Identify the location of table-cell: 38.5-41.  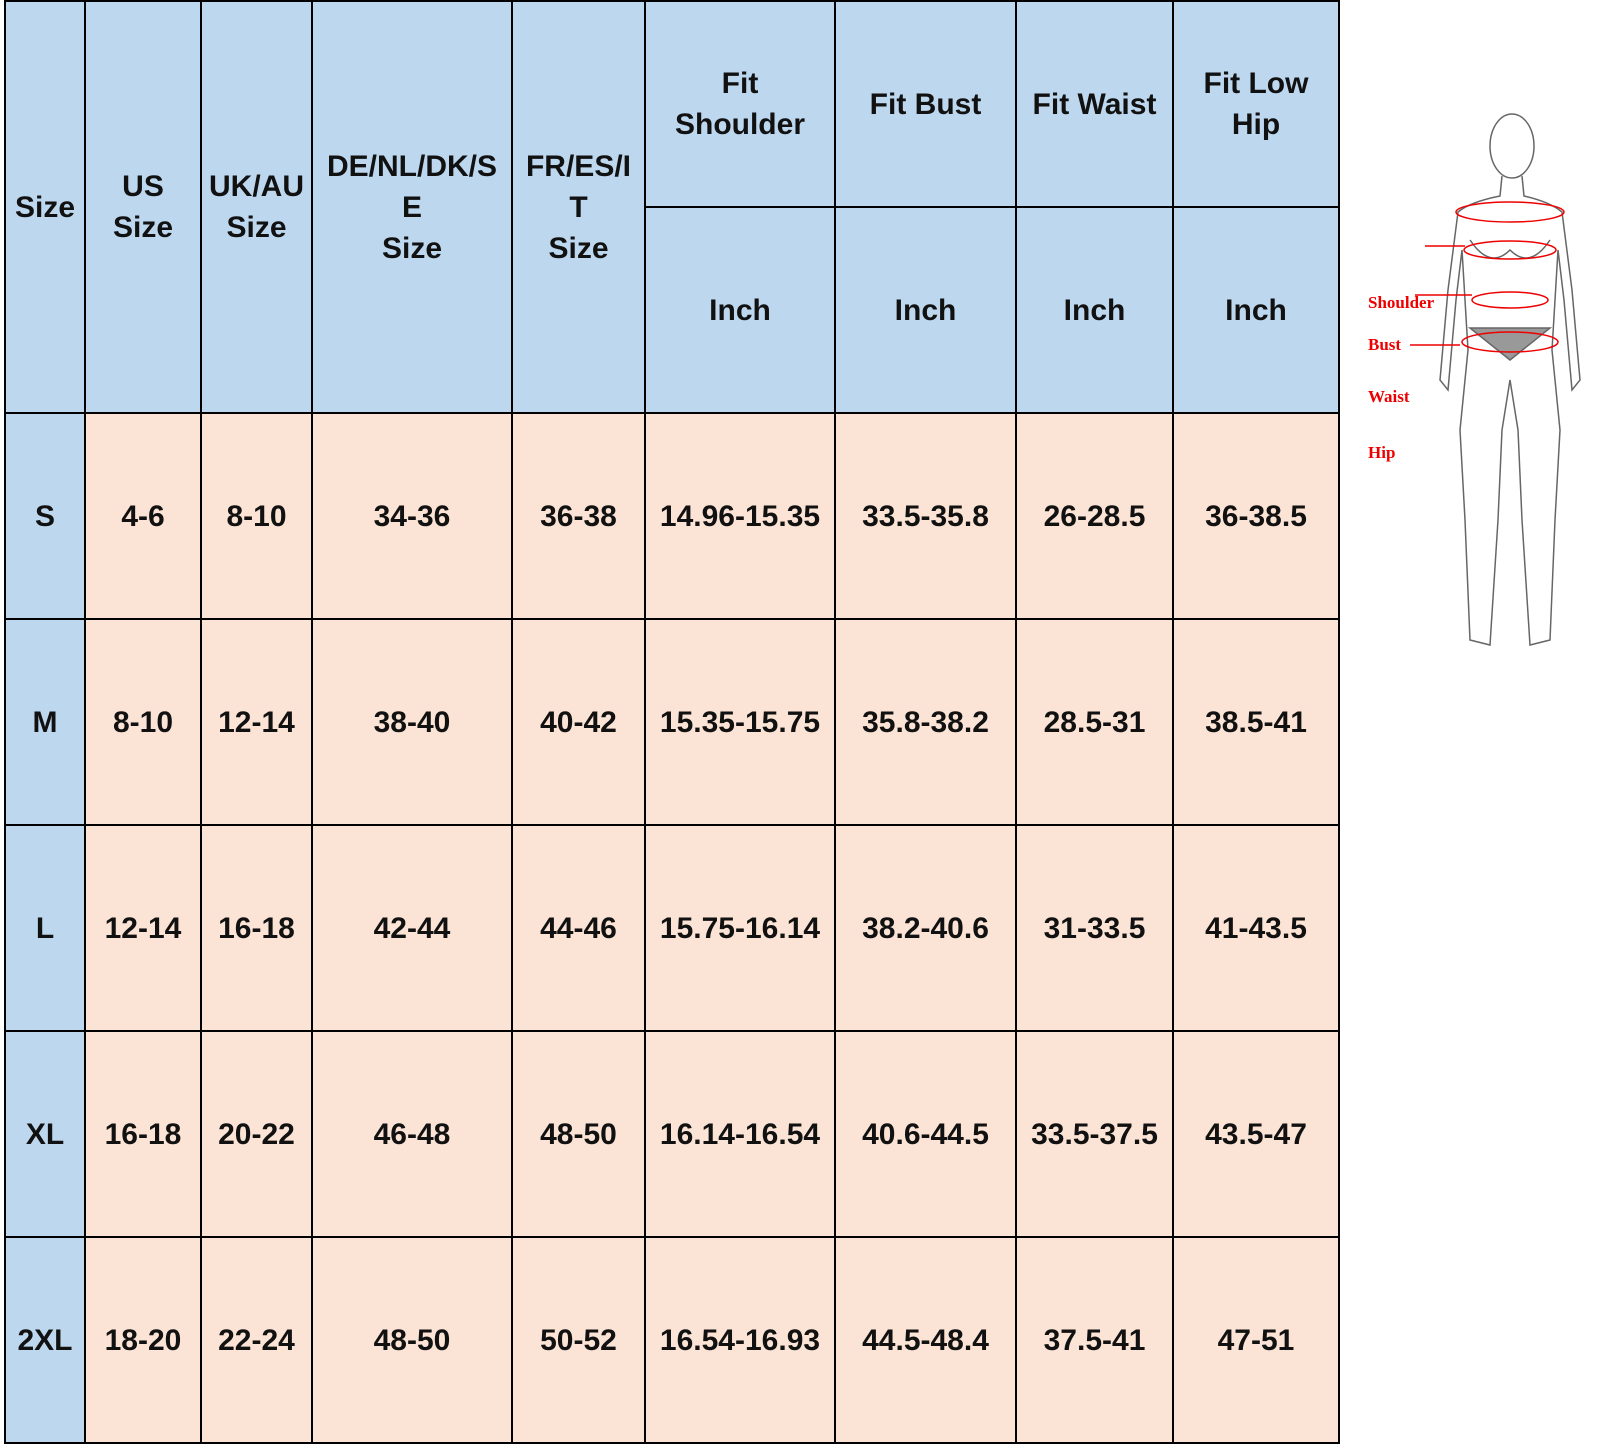
(1256, 722).